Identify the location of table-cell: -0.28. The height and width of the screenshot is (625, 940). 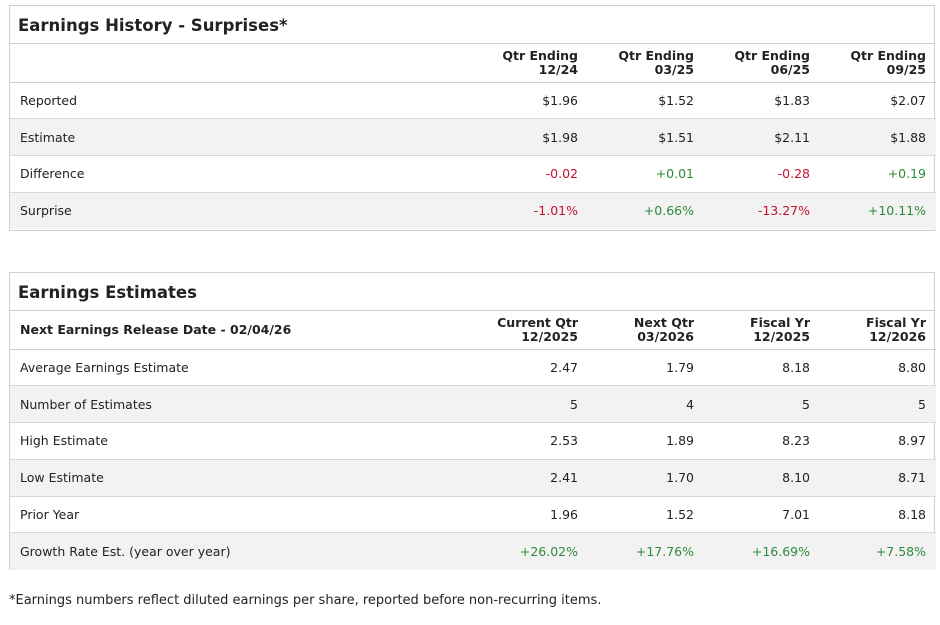
(793, 174).